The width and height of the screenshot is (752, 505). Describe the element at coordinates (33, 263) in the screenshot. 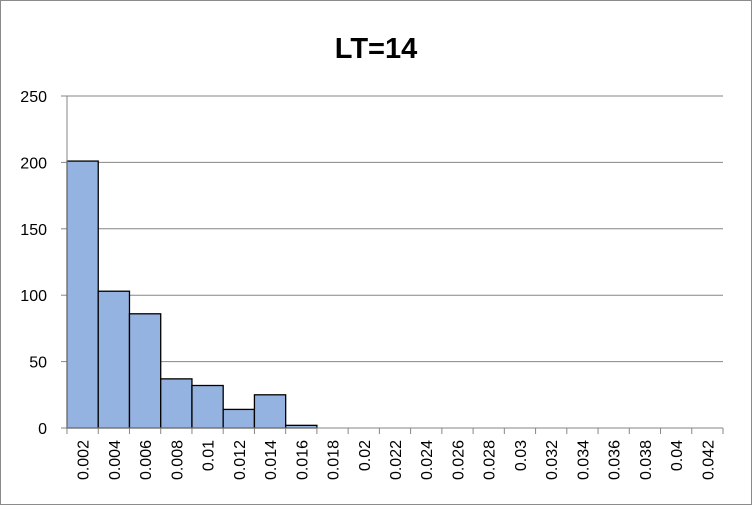

I see `y-axis-tick-labels: 0 50 100 150 200 250` at that location.